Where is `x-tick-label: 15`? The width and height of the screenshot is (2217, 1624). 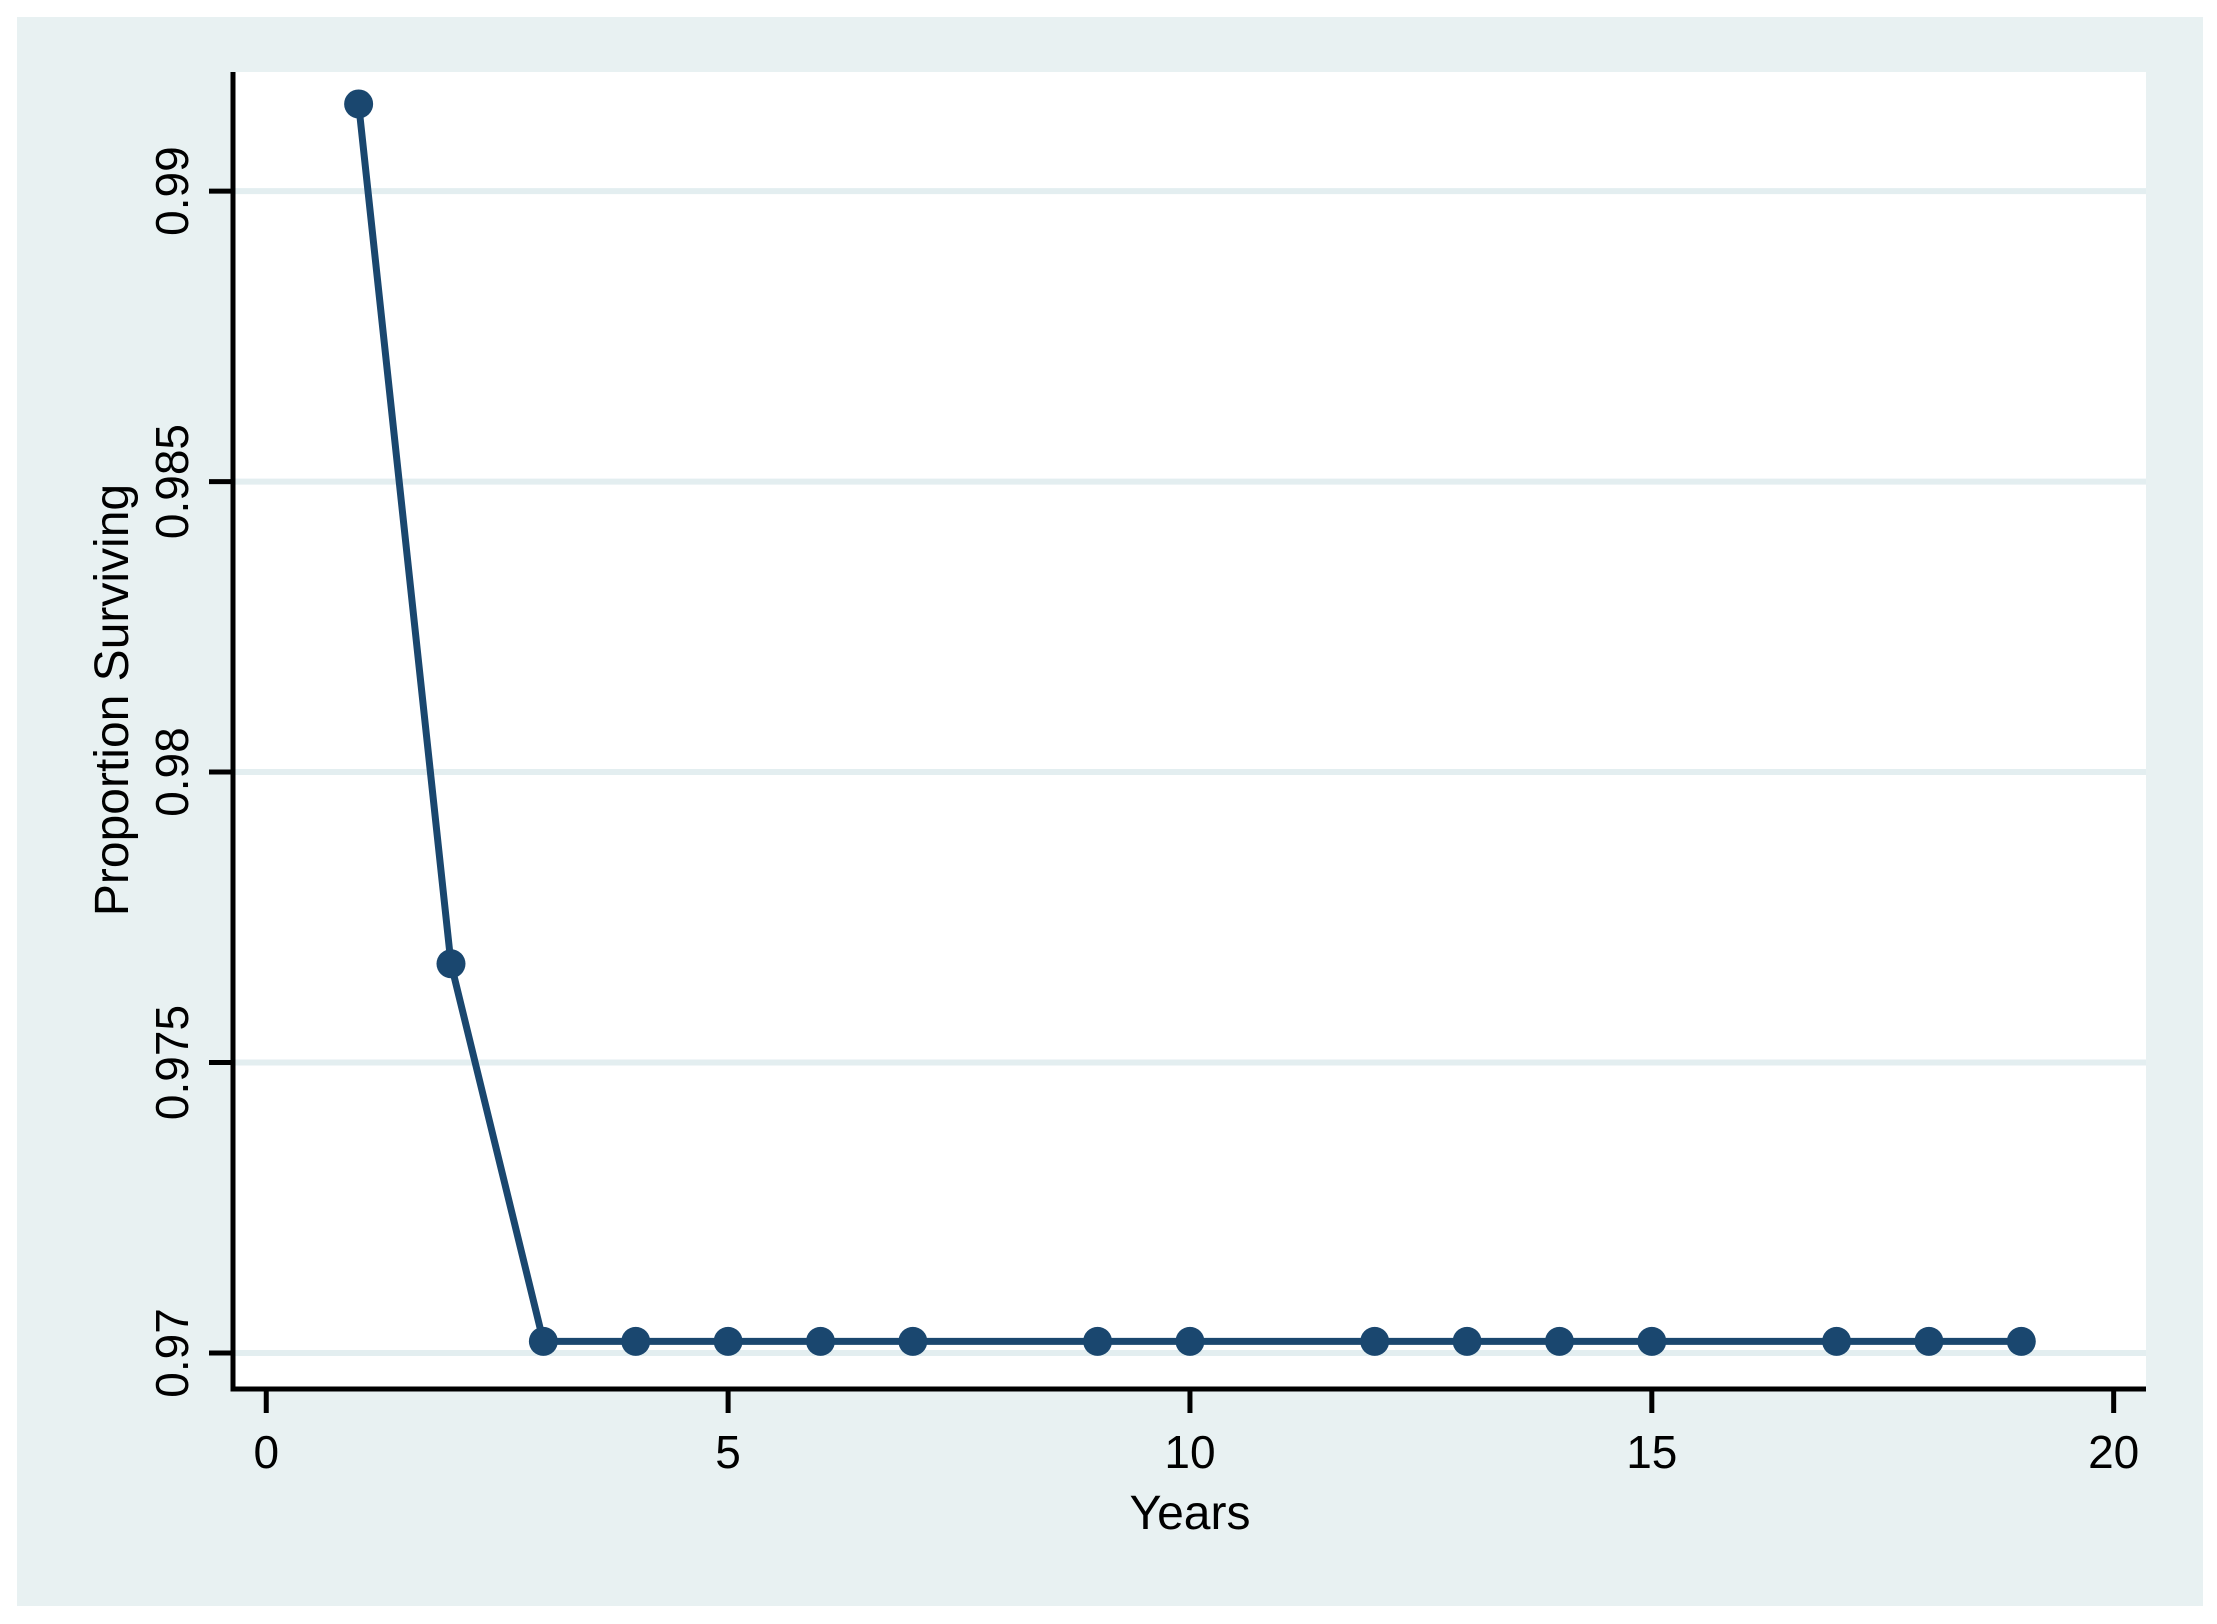
x-tick-label: 15 is located at coordinates (1651, 1452).